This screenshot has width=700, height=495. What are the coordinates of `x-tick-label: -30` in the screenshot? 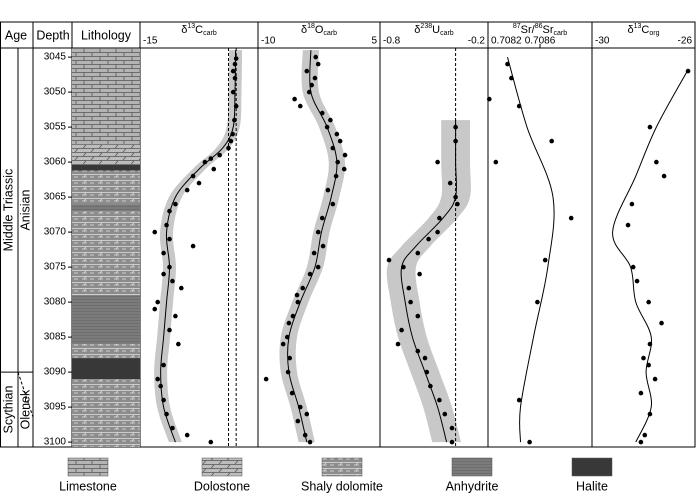 It's located at (602, 41).